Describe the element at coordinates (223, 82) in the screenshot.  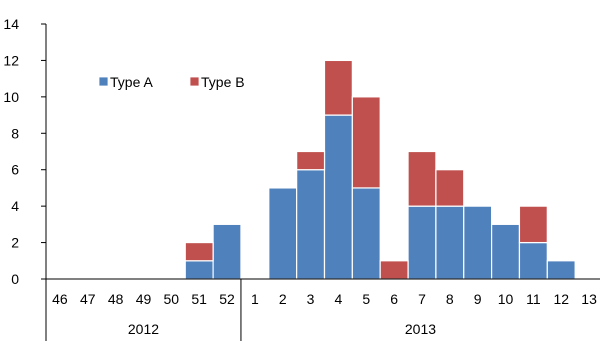
I see `legend-label-type-b: Type B` at that location.